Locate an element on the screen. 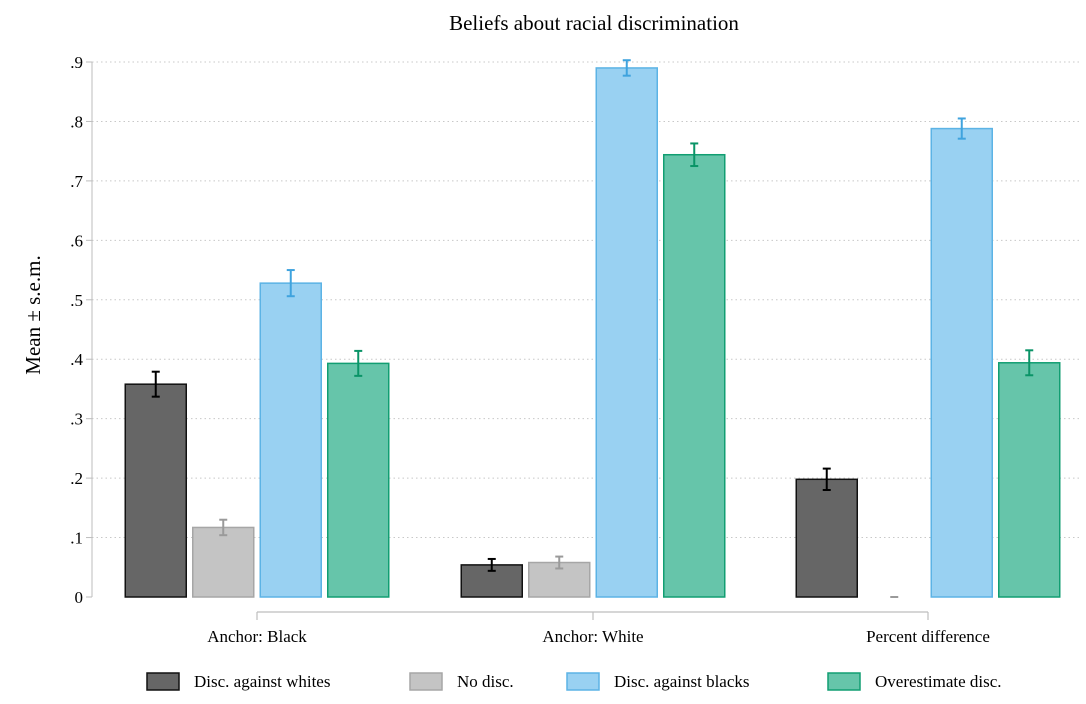  y-tick-label: 0 is located at coordinates (79, 597).